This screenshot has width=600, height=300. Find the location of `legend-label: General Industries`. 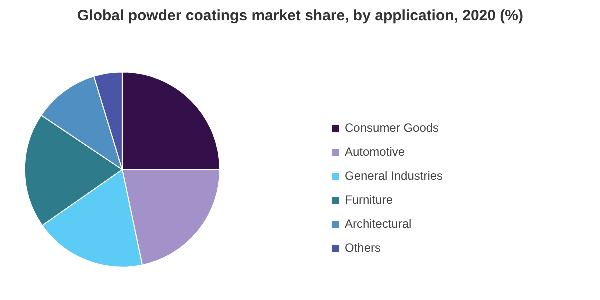

legend-label: General Industries is located at coordinates (394, 176).